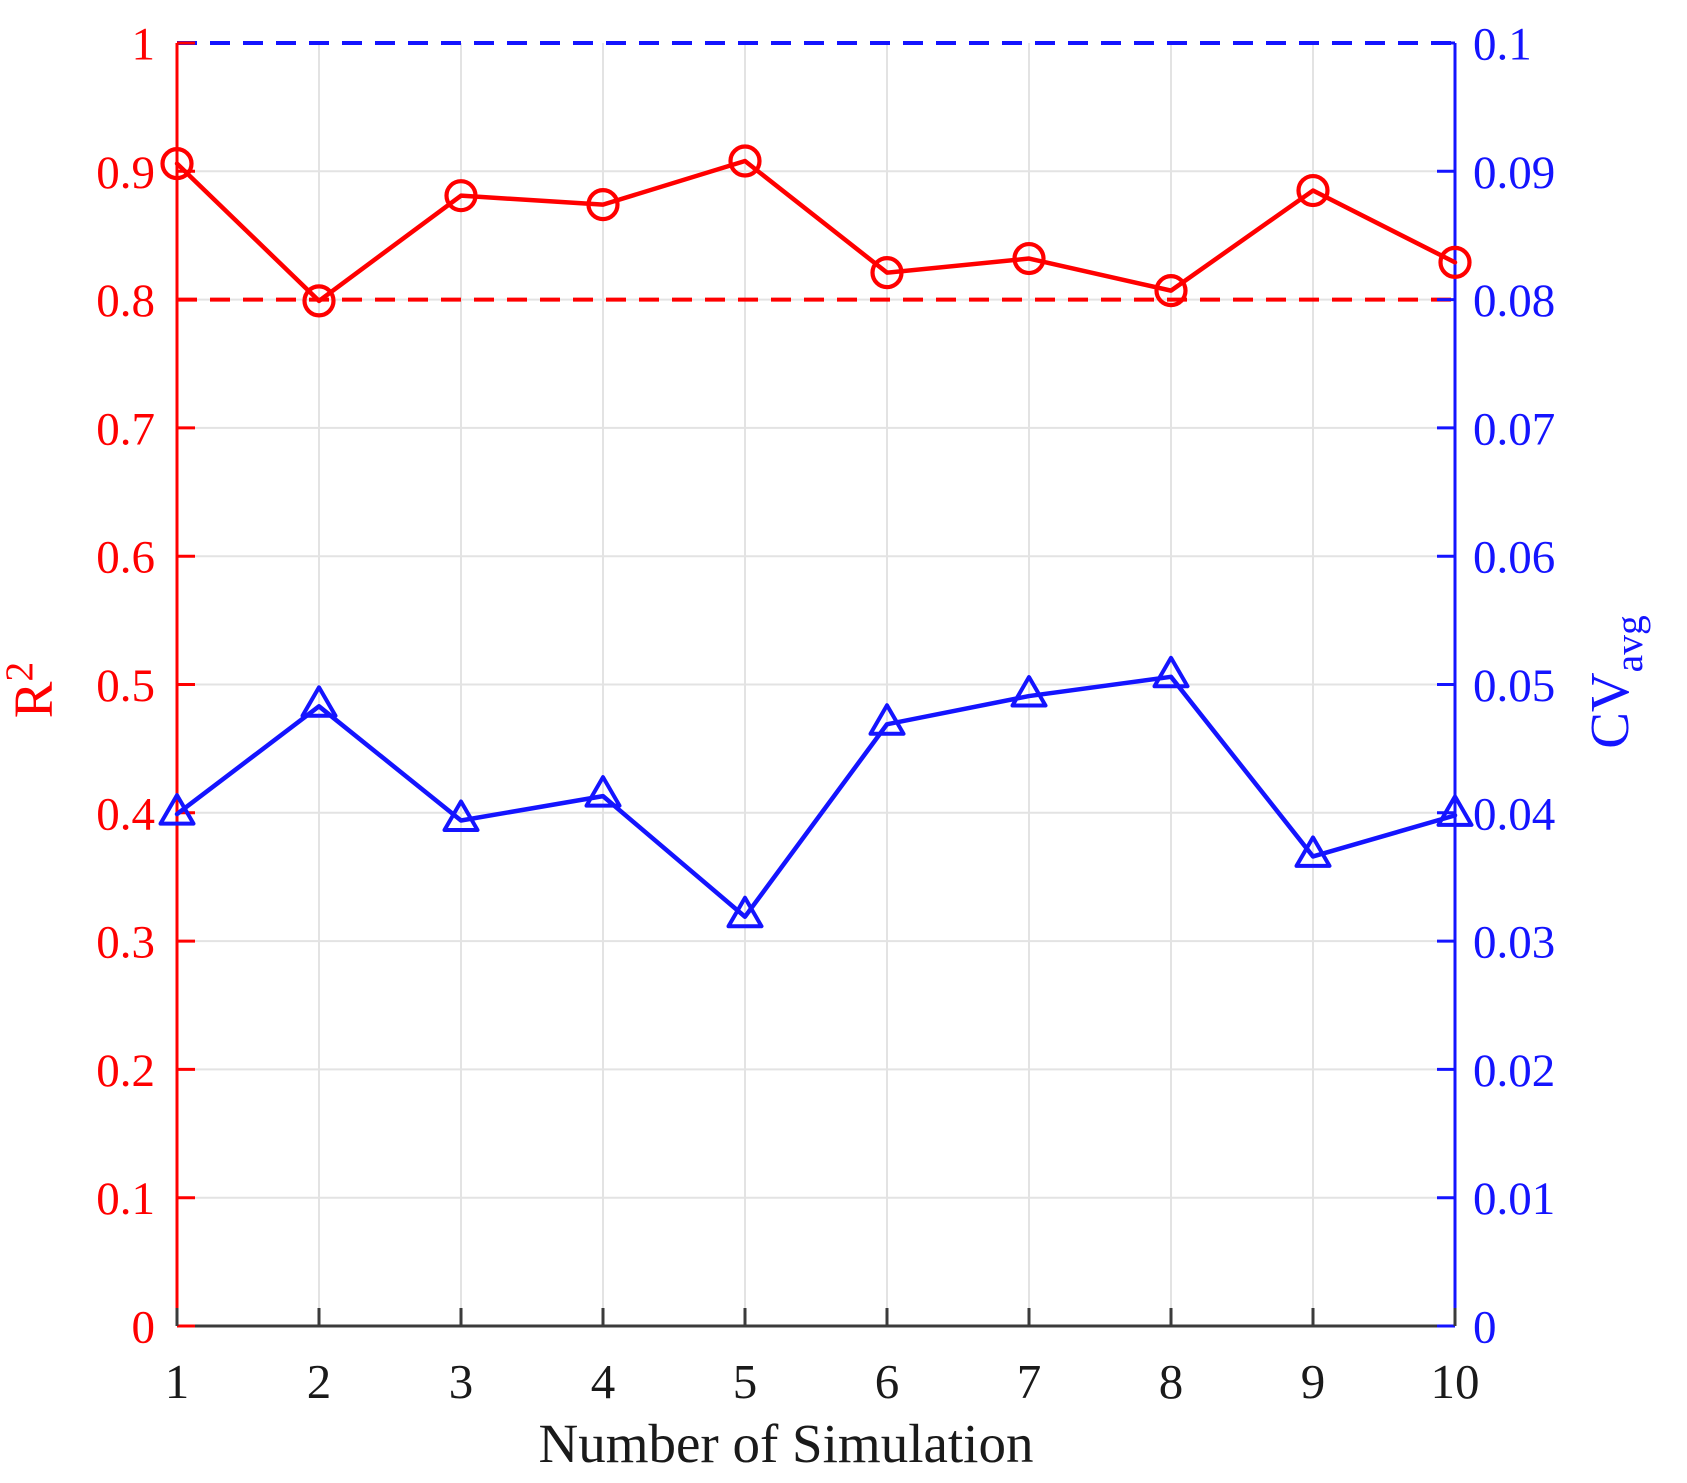  Describe the element at coordinates (125, 558) in the screenshot. I see `left-tick-label: 0.6` at that location.